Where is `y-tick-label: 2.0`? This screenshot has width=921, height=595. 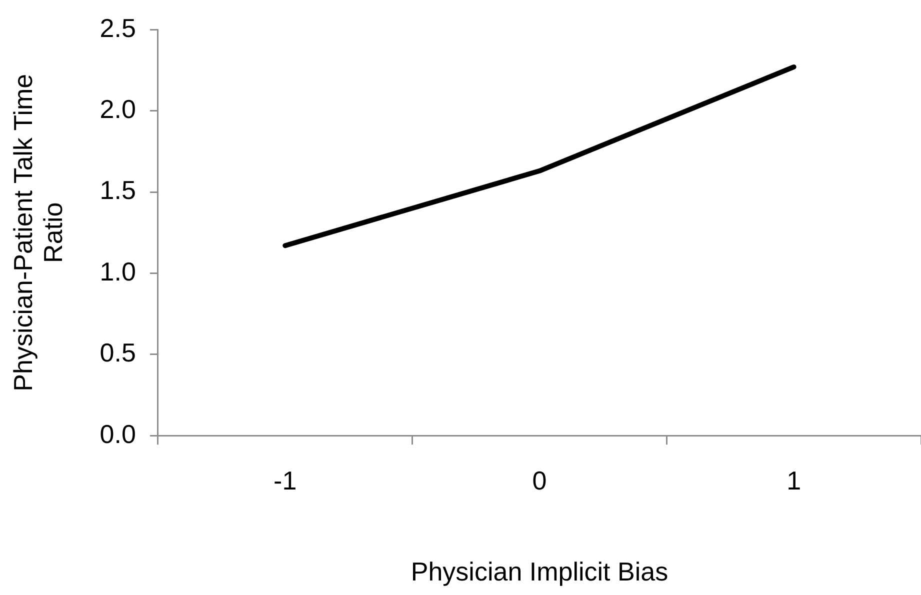
y-tick-label: 2.0 is located at coordinates (118, 109).